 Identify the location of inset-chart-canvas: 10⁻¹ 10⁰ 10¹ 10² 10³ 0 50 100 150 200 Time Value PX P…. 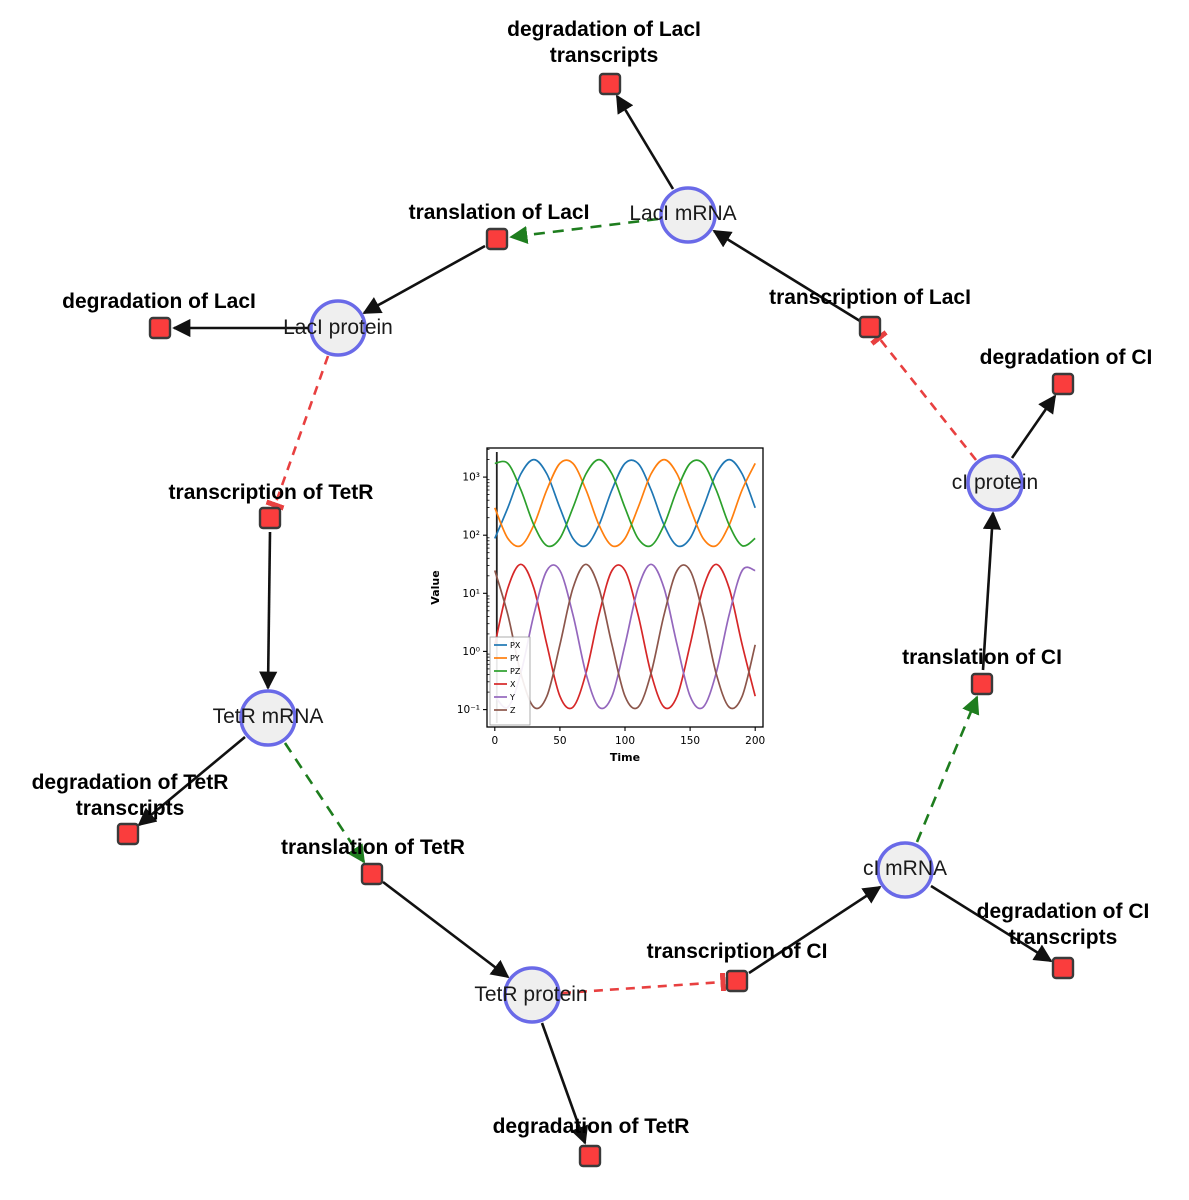
(597, 605).